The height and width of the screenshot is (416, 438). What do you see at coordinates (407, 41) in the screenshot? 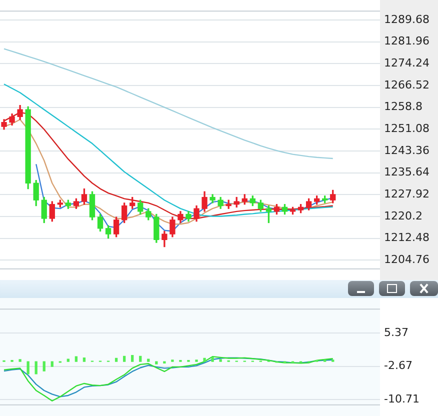
I see `y-tick-label: 1281.96` at bounding box center [407, 41].